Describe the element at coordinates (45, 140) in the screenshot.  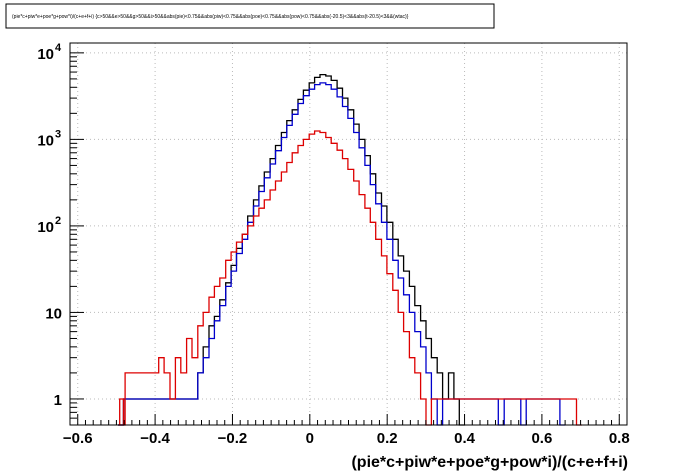
I see `y-tick-label-3: 10` at that location.